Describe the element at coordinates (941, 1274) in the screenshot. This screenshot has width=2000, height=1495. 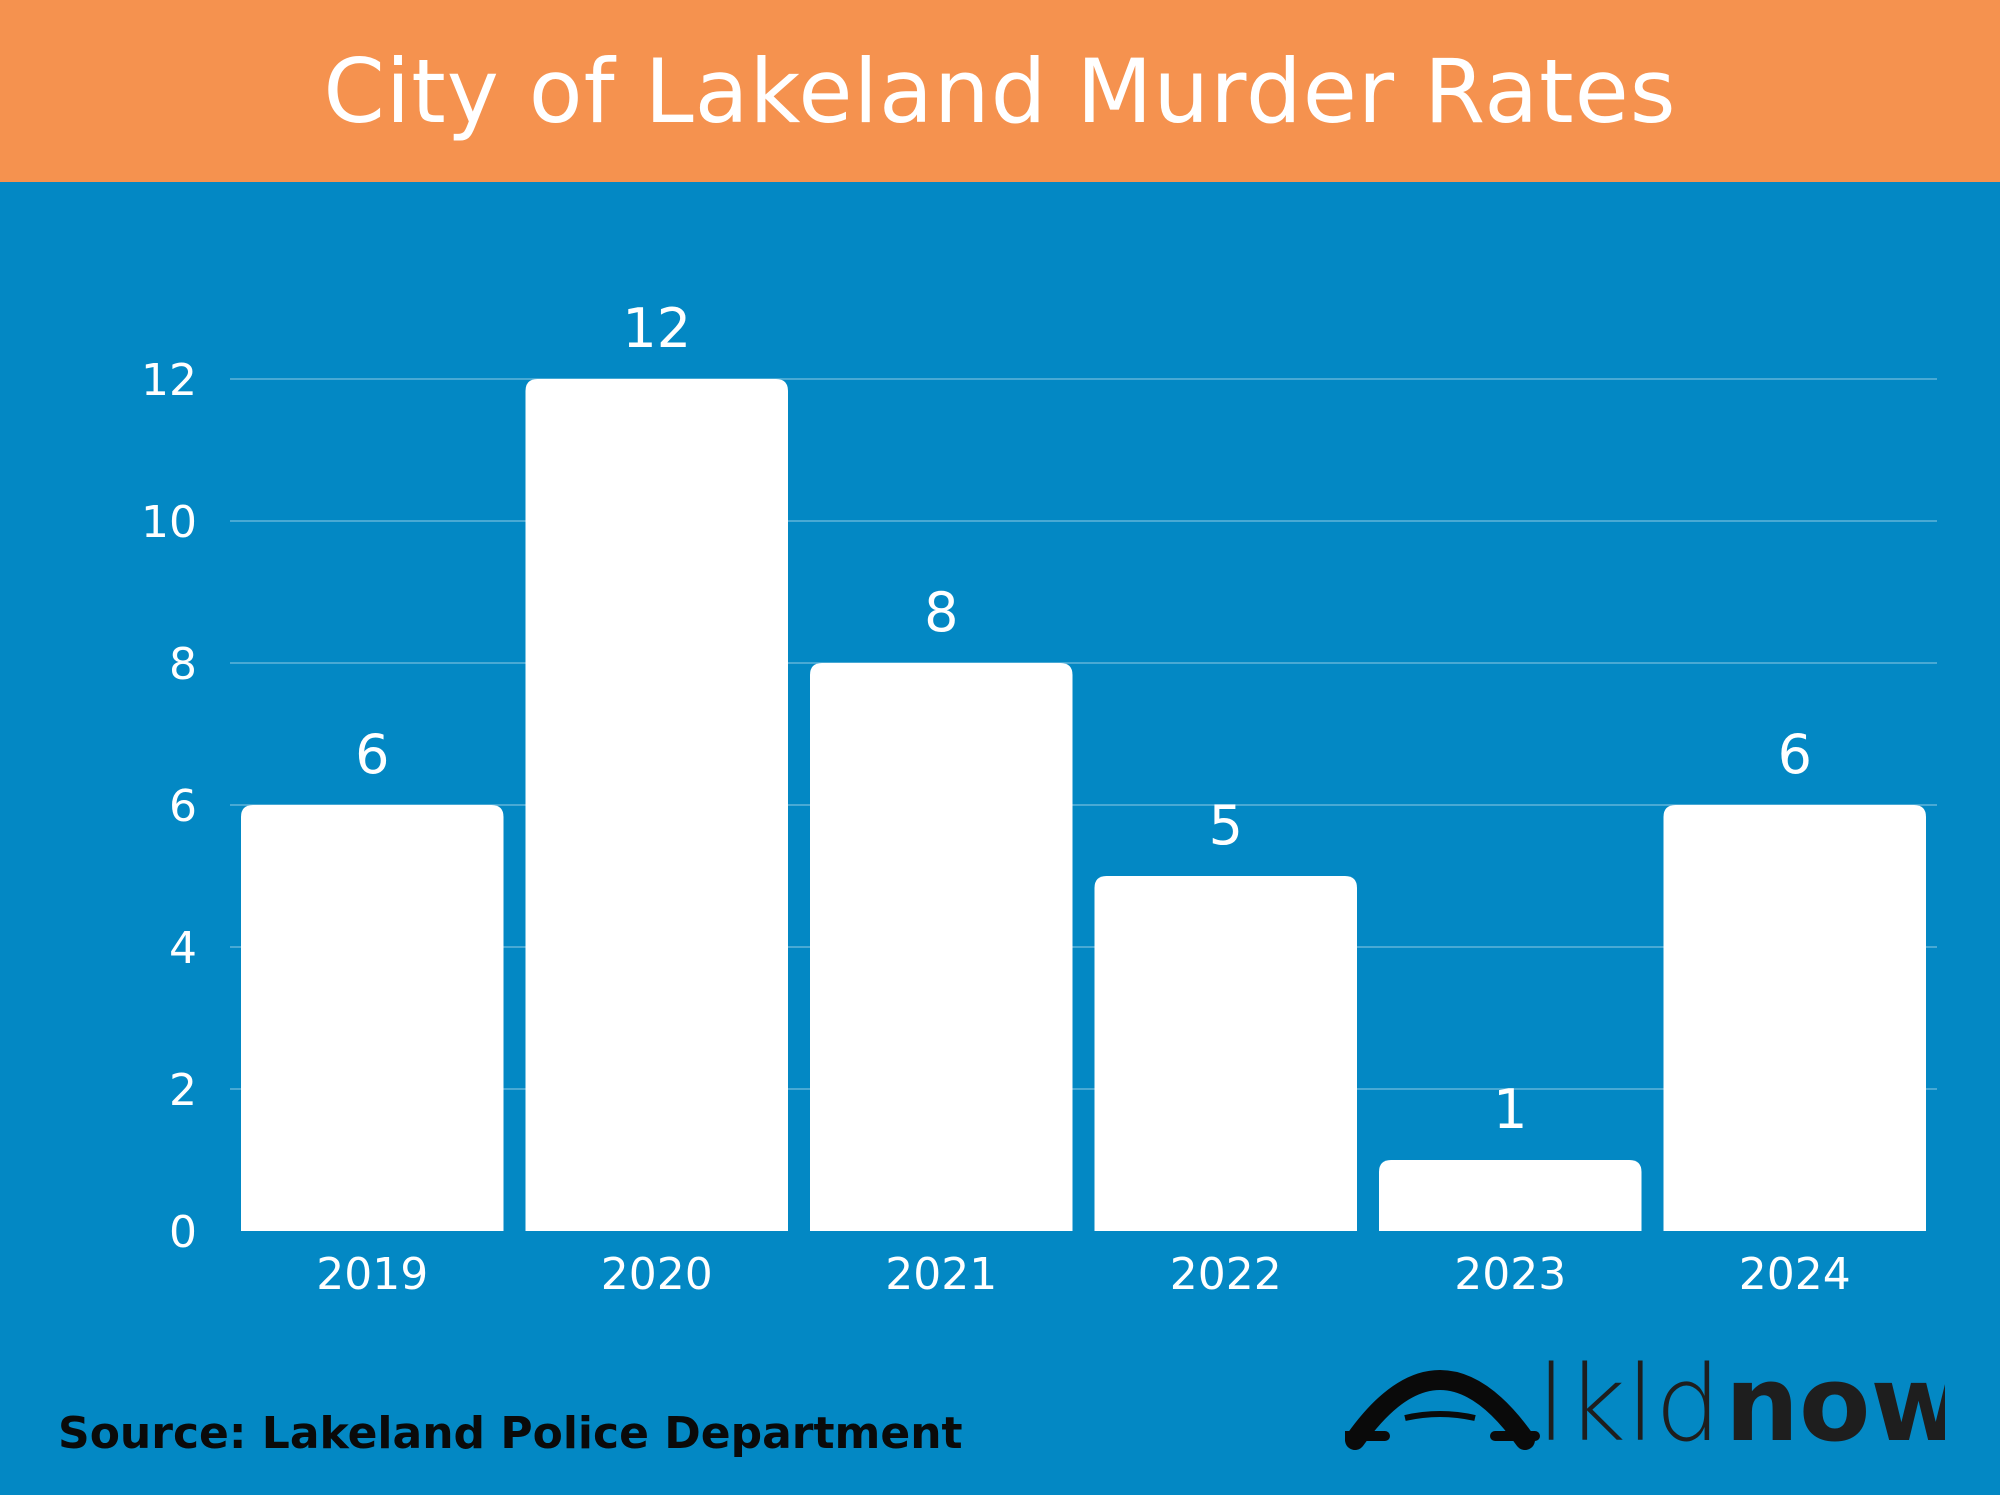
I see `x-tick-label: 2021` at that location.